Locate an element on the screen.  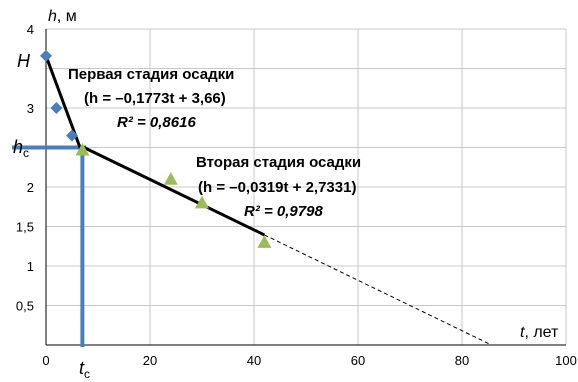
y-tick-label: 1 is located at coordinates (30, 266).